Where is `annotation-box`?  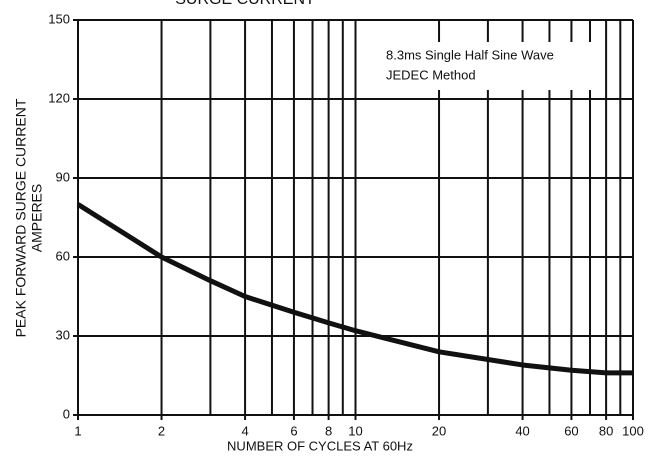
annotation-box is located at coordinates (491, 66).